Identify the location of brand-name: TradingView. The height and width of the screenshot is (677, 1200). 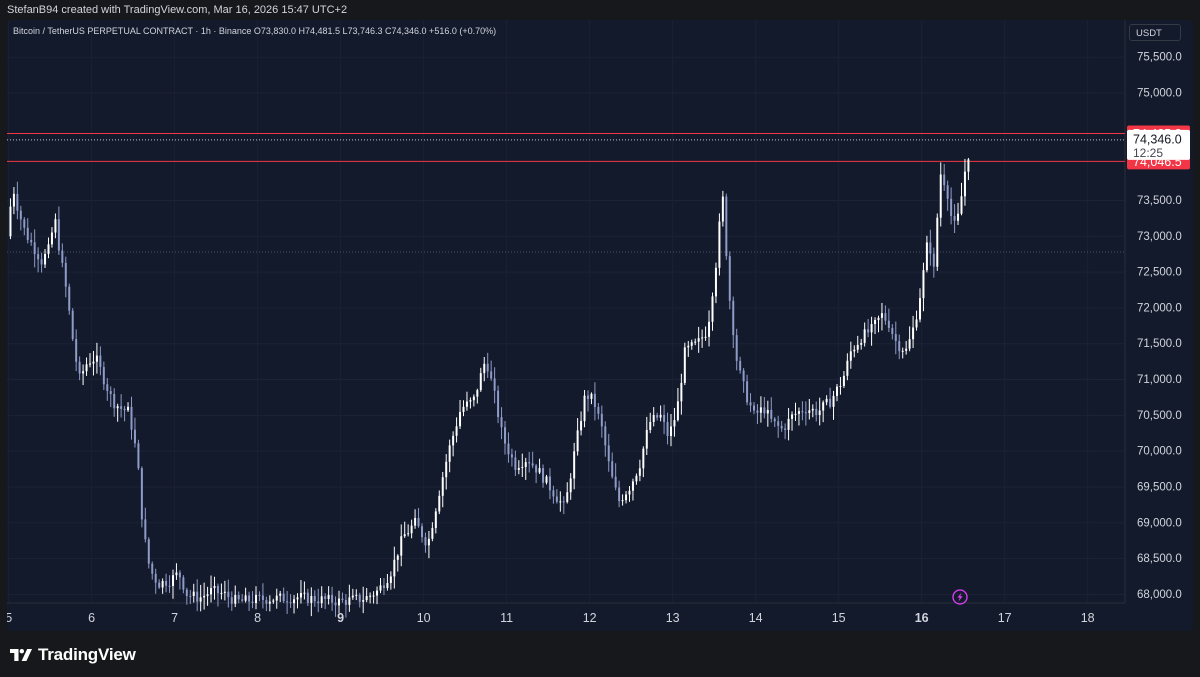
(87, 654).